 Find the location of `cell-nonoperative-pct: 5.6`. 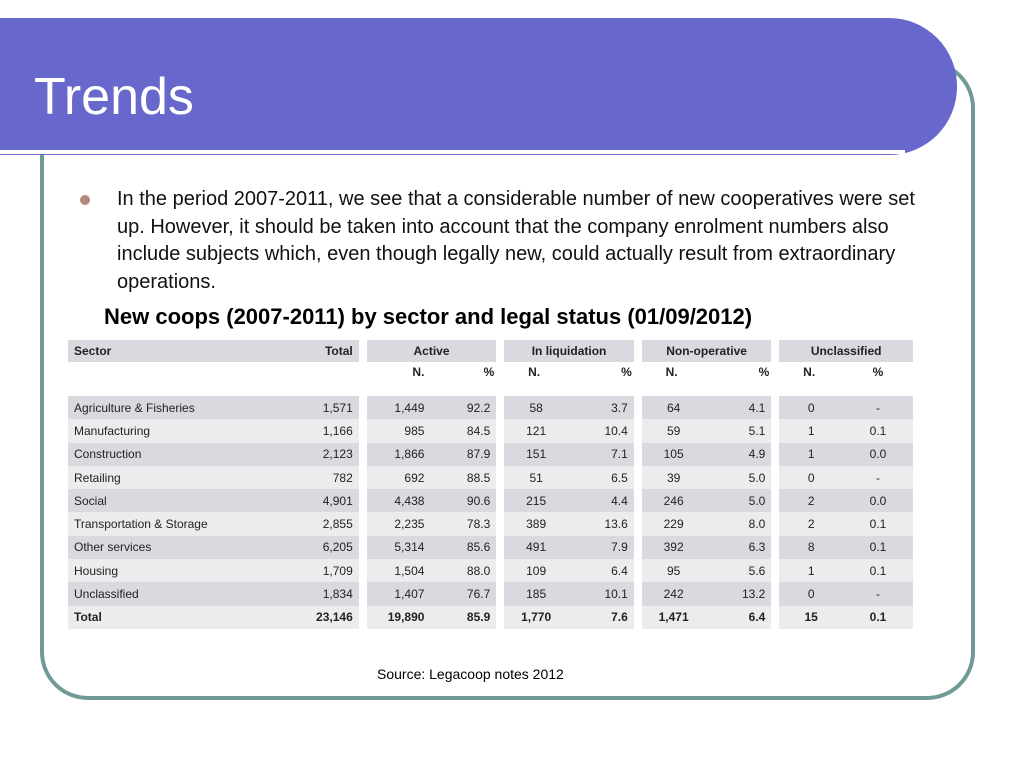

cell-nonoperative-pct: 5.6 is located at coordinates (740, 571).